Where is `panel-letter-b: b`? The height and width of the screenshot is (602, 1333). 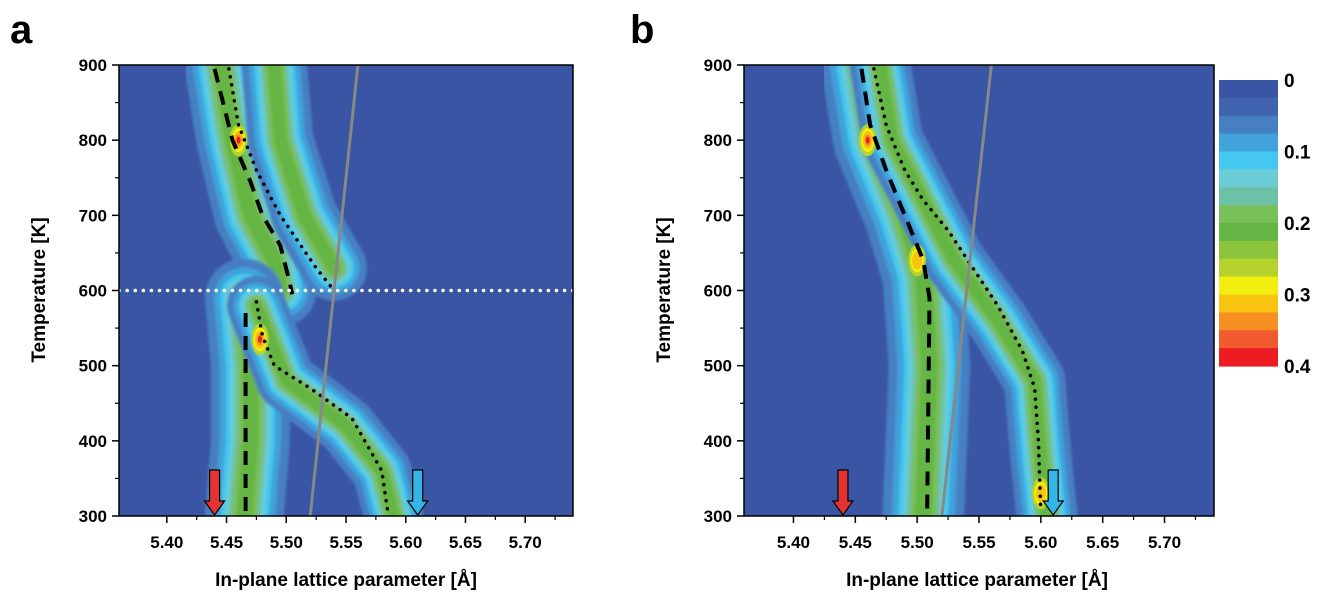
panel-letter-b: b is located at coordinates (642, 30).